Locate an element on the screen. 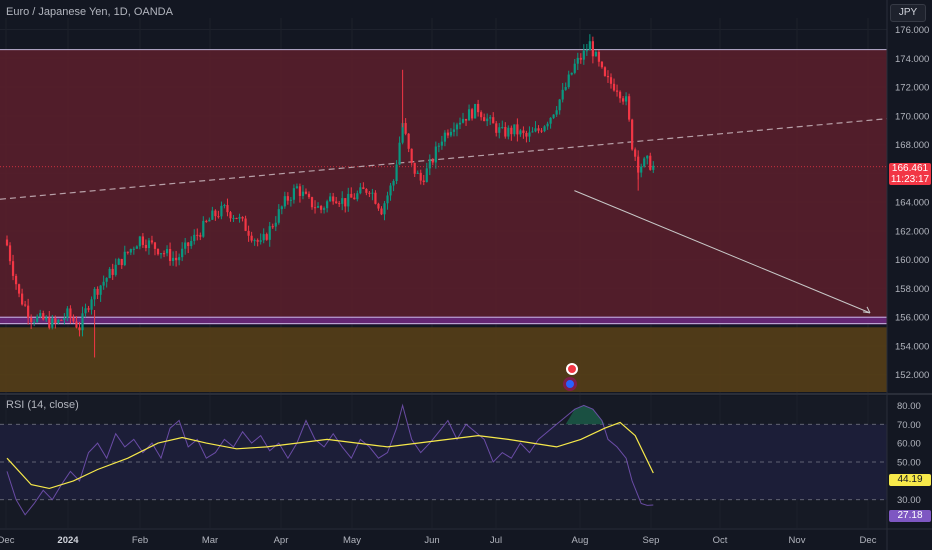 Image resolution: width=932 pixels, height=550 pixels. time-axis-label: Nov is located at coordinates (797, 540).